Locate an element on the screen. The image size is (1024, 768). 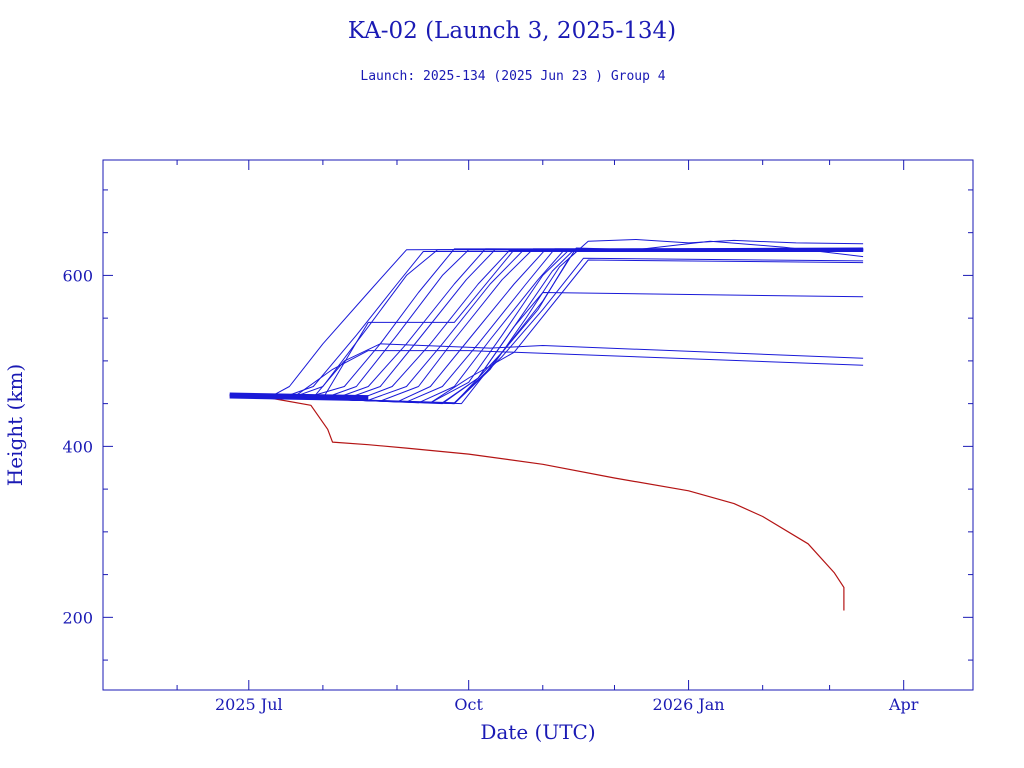
x-tick-label: 2026 Jan is located at coordinates (689, 704).